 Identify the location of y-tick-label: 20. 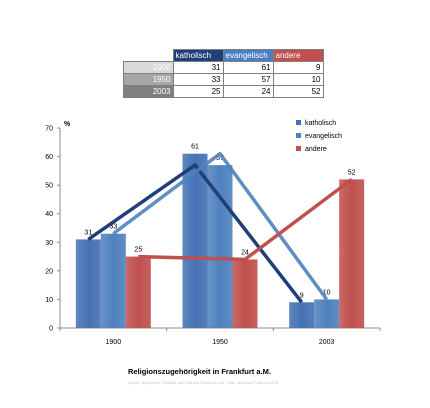
(49, 271).